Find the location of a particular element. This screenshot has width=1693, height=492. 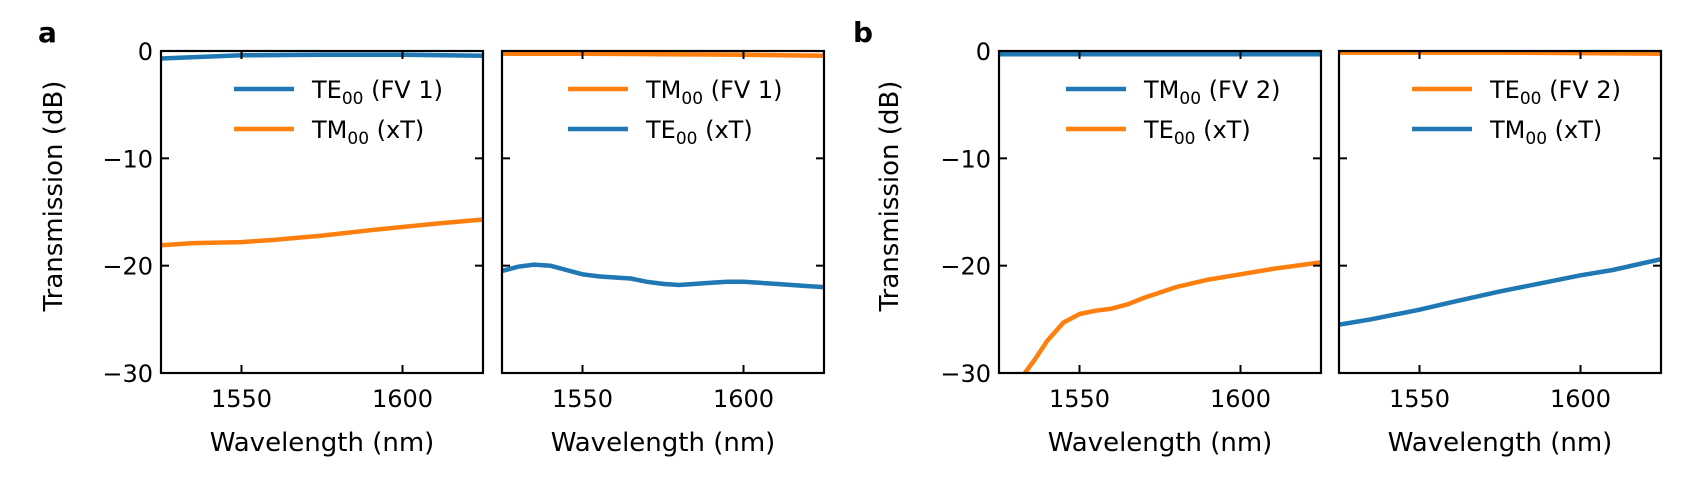

legend-label: TM00 (FV 1) is located at coordinates (714, 92).